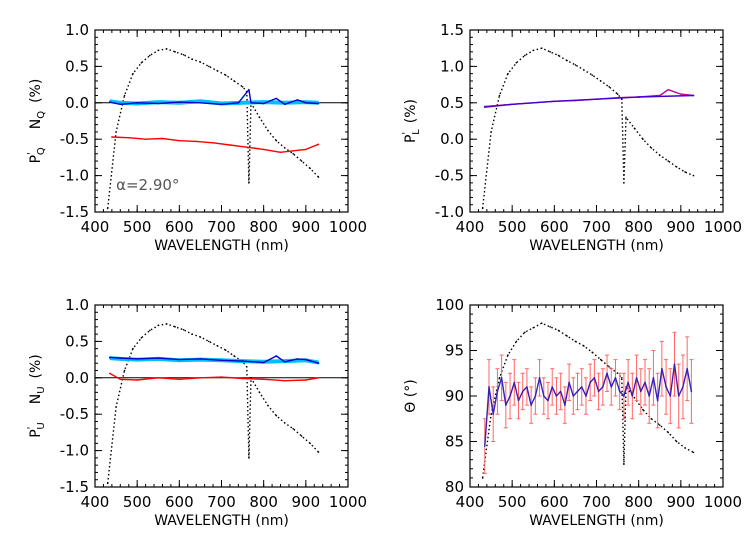 The width and height of the screenshot is (755, 545). Describe the element at coordinates (452, 103) in the screenshot. I see `y-tick-label: 0.5` at that location.